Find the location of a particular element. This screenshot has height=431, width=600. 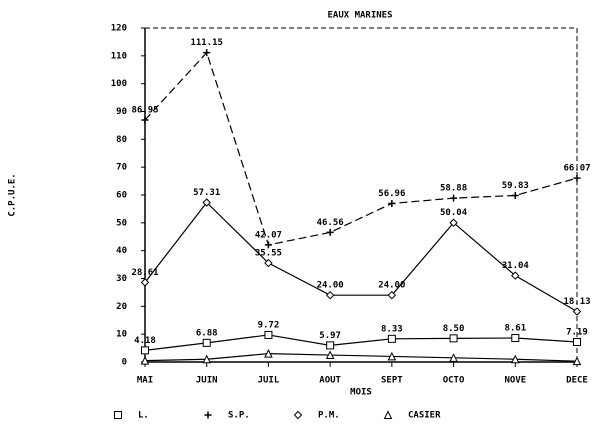

data-label: 111.15 is located at coordinates (206, 43).